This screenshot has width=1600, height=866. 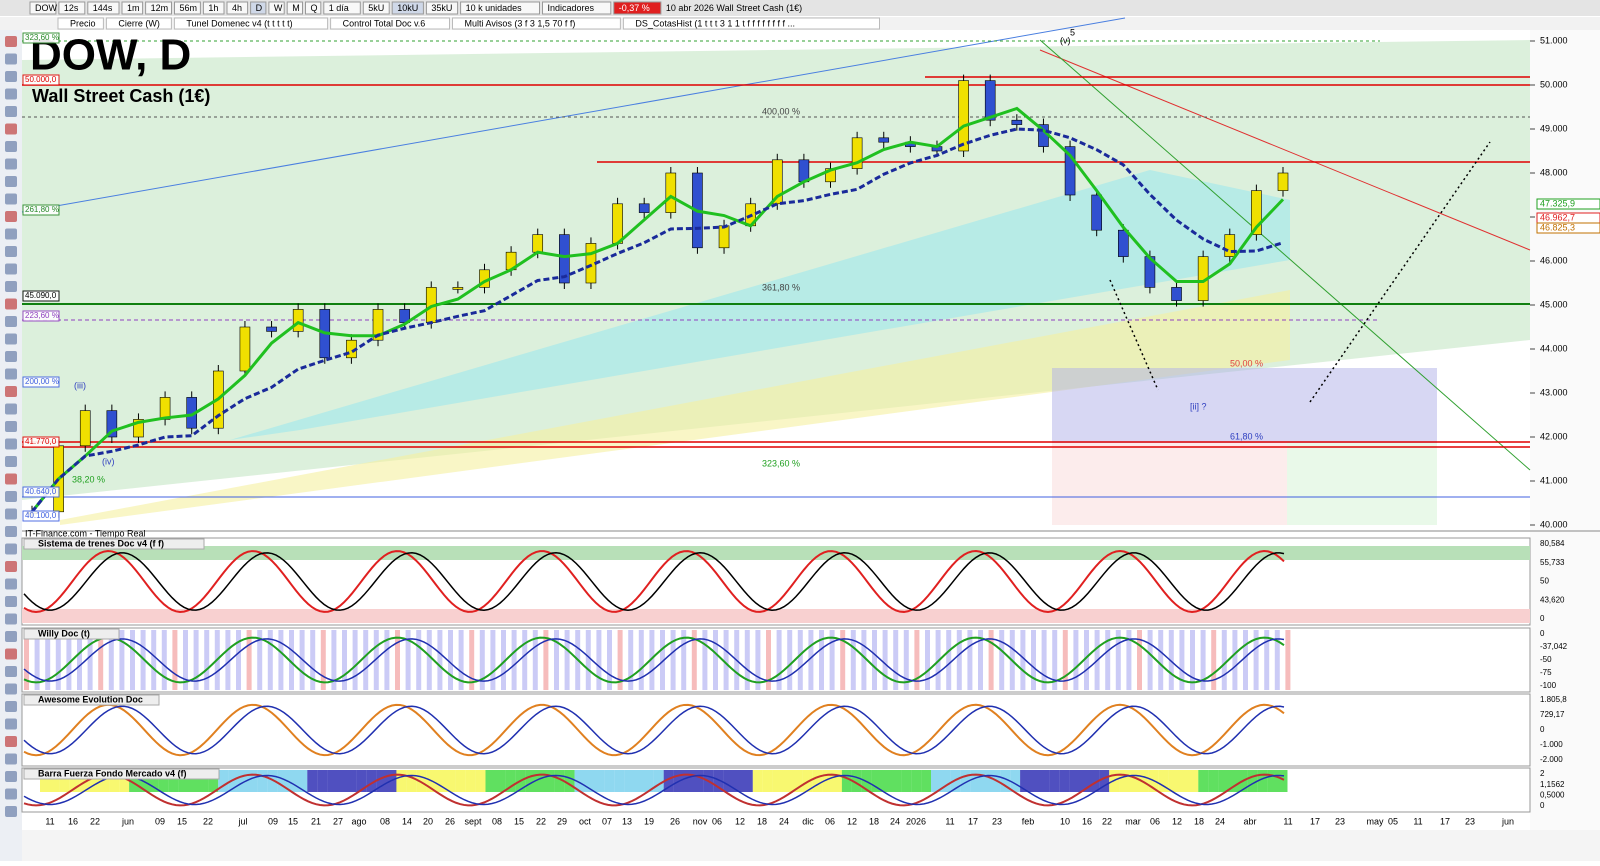 What do you see at coordinates (571, 8) in the screenshot?
I see `toolbar-label: Indicadores` at bounding box center [571, 8].